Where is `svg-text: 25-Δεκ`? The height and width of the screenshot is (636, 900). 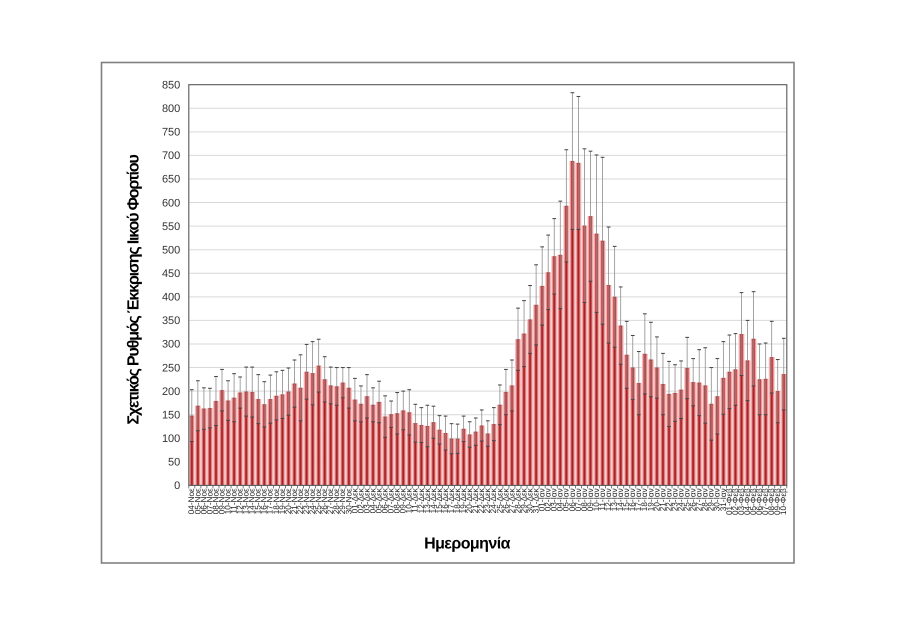
svg-text: 25-Δεκ is located at coordinates (499, 500).